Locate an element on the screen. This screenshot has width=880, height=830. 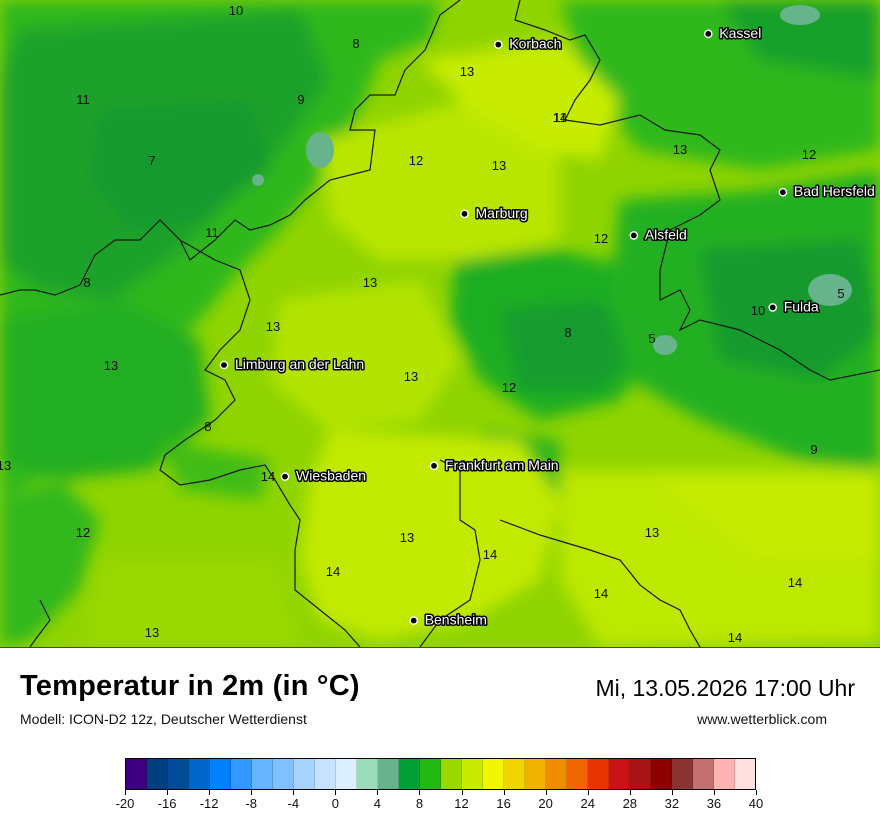
city-label: Bensheim is located at coordinates (456, 620).